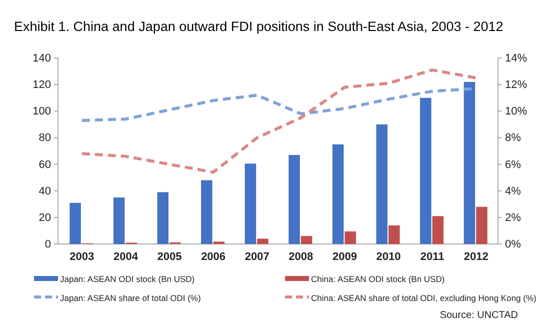 The height and width of the screenshot is (333, 539). What do you see at coordinates (513, 244) in the screenshot?
I see `y2-tick-label: 0%` at bounding box center [513, 244].